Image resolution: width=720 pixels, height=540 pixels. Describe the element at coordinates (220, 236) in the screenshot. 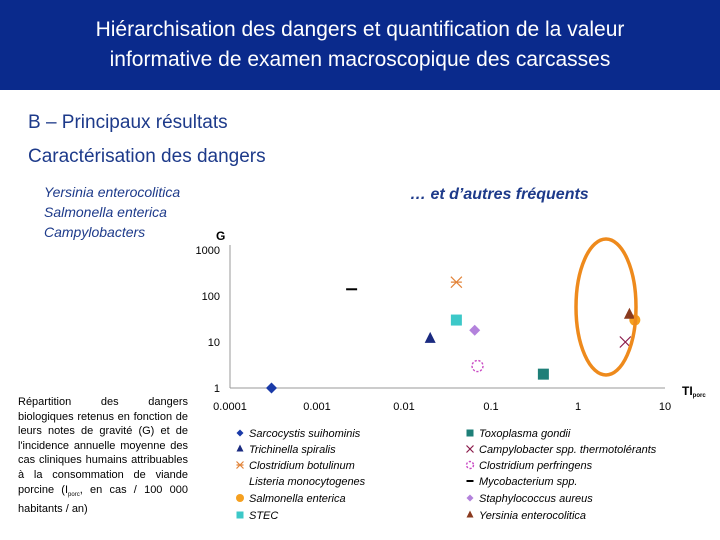

I see `y-axis-label: G` at that location.